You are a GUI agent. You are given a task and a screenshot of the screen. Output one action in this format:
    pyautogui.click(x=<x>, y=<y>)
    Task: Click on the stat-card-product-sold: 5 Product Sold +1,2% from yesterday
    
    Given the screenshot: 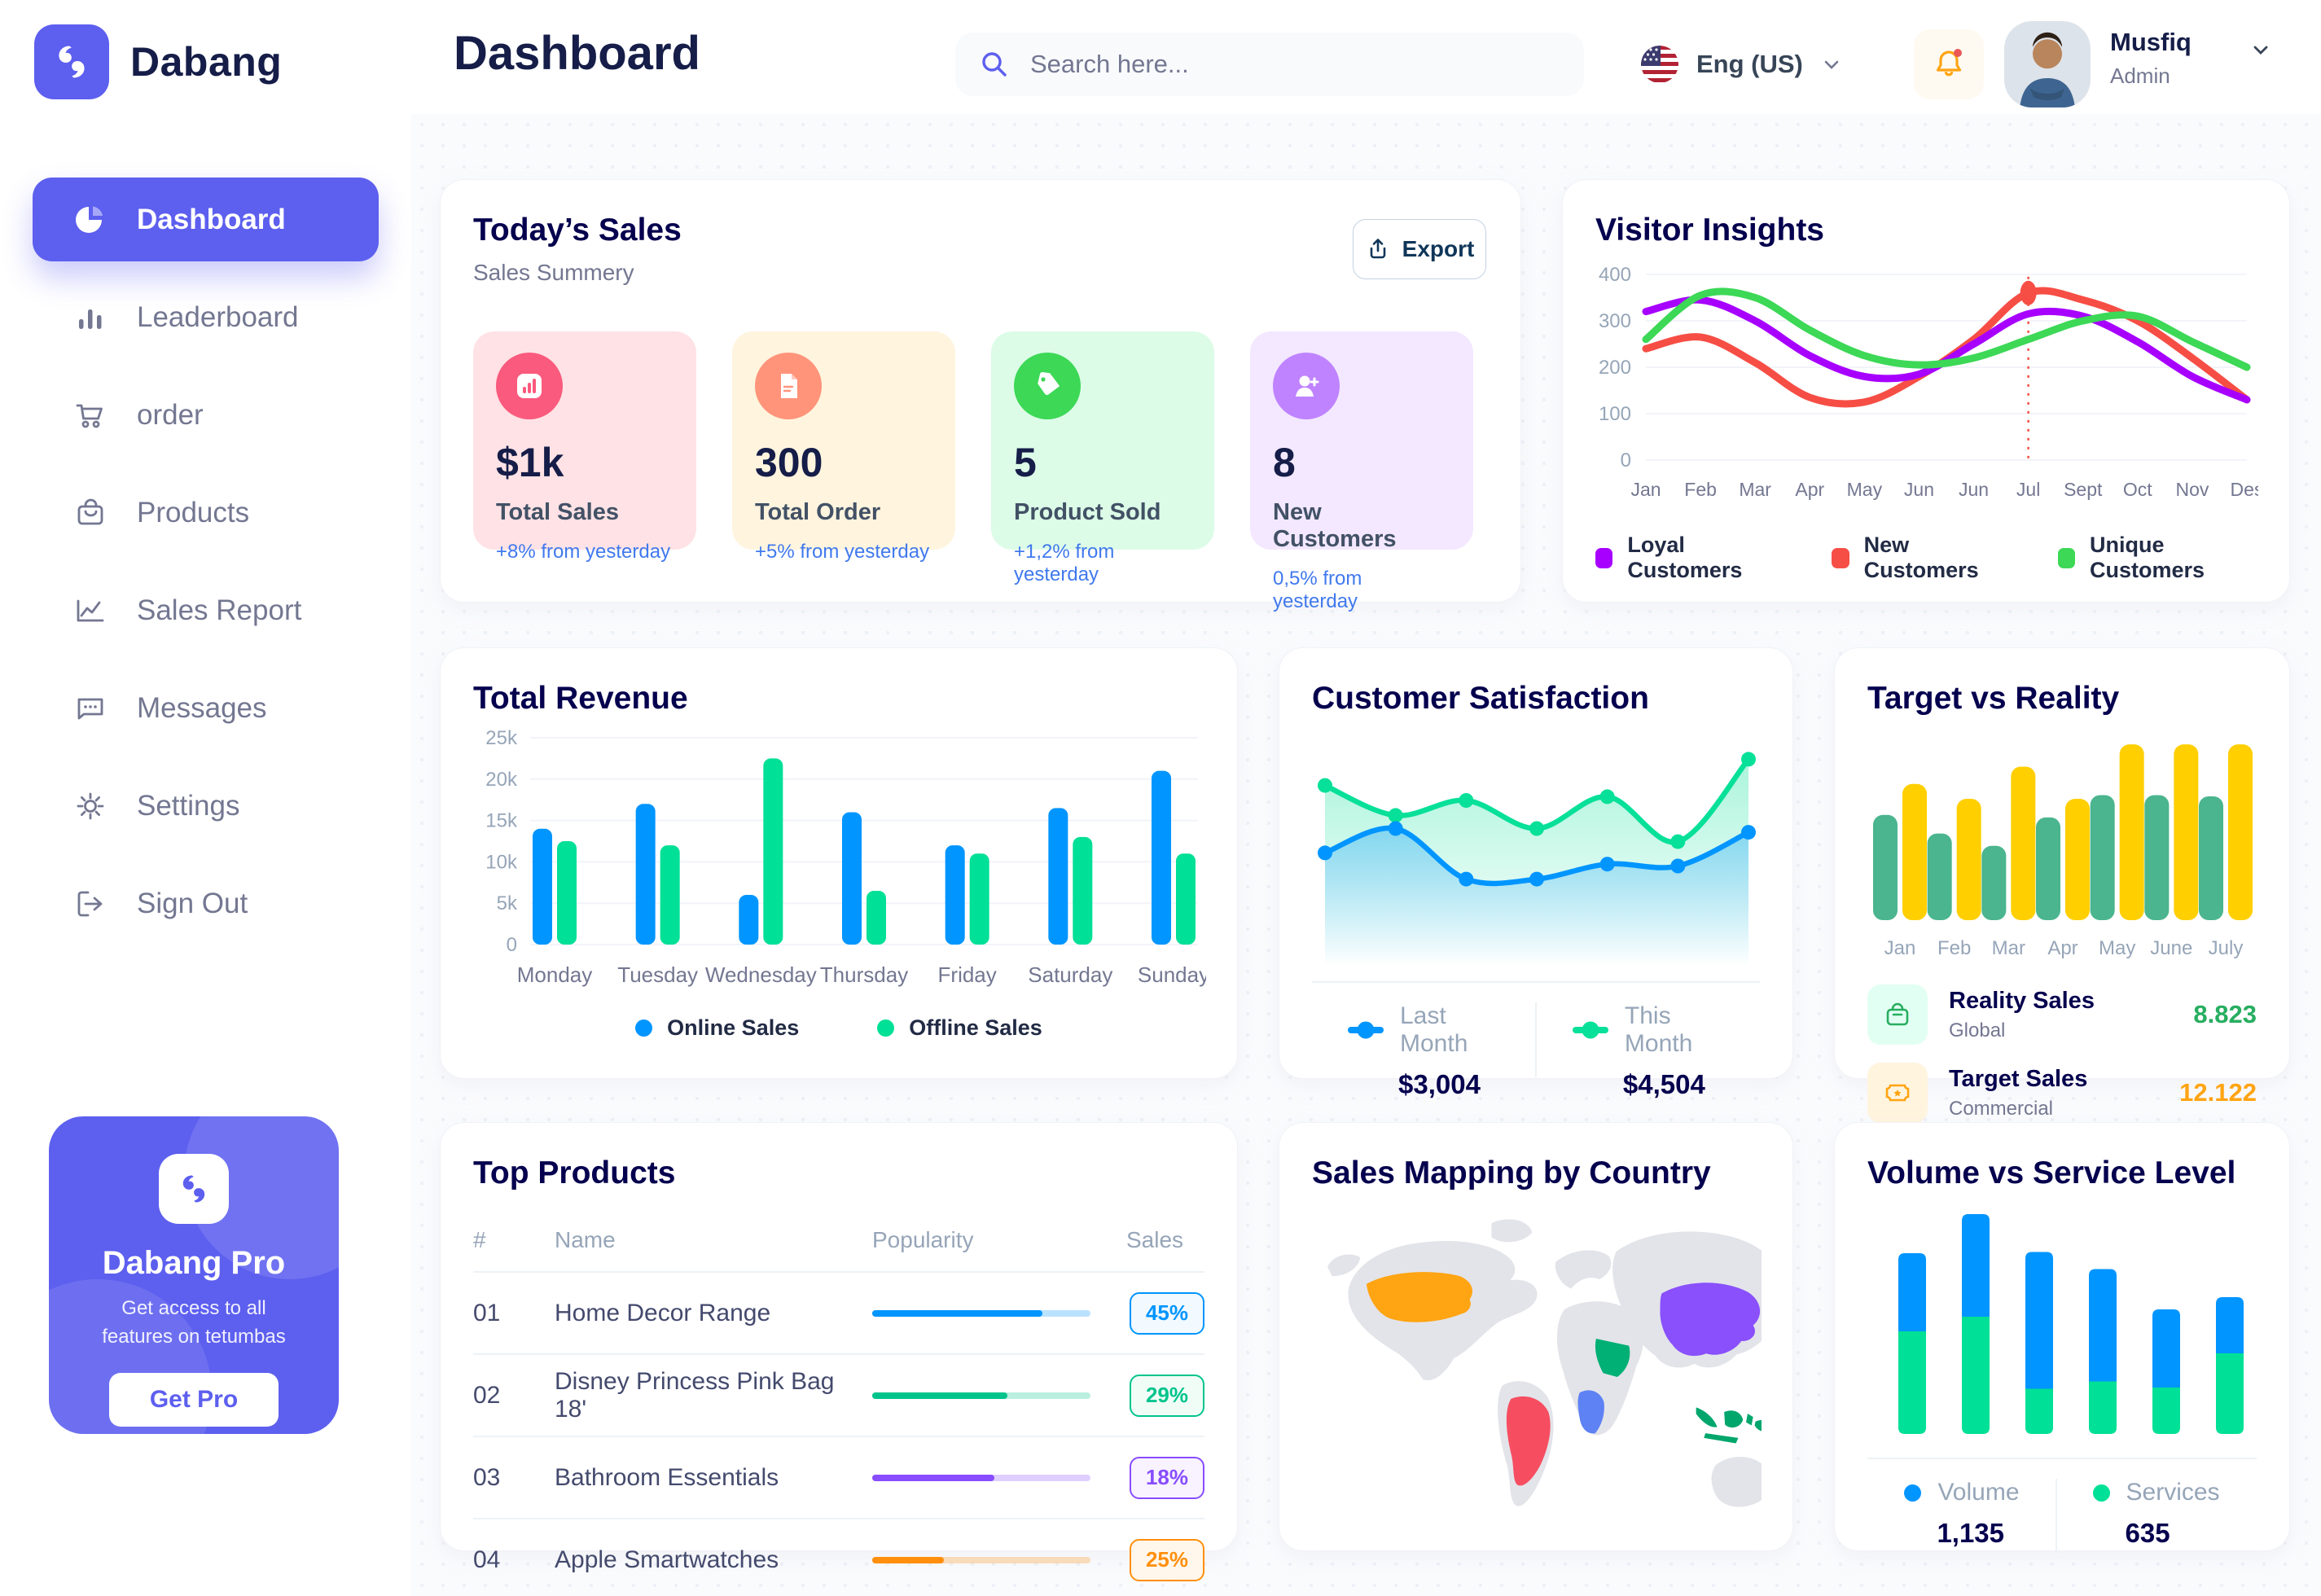 What is the action you would take?
    pyautogui.click(x=1102, y=458)
    